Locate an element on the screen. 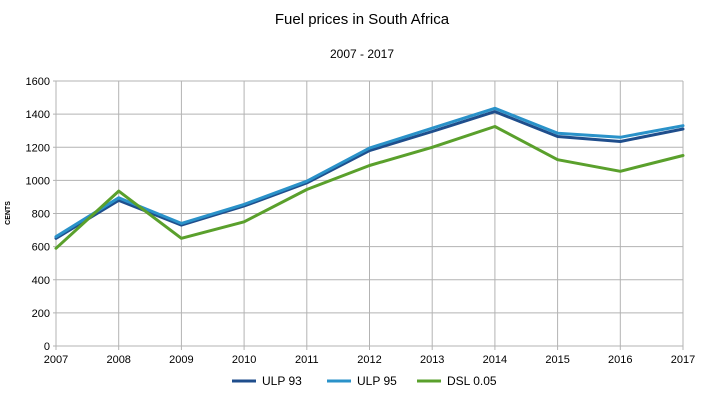  legend-label-ulp-93: ULP 93 is located at coordinates (282, 381).